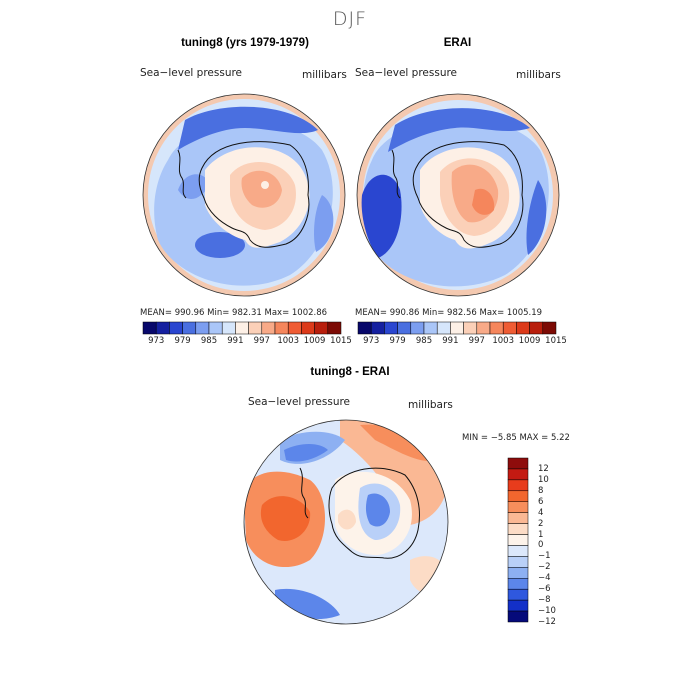 The width and height of the screenshot is (700, 700). Describe the element at coordinates (459, 130) in the screenshot. I see `map2-low-north` at that location.